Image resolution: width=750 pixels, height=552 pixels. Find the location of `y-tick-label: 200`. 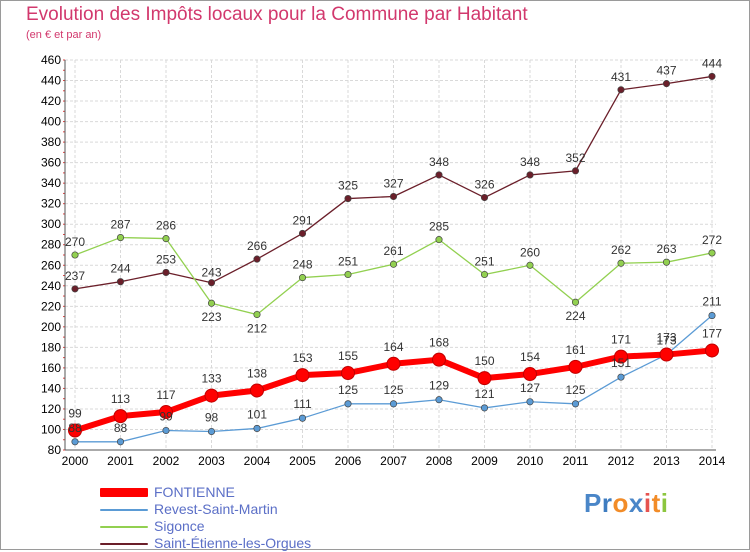

y-tick-label: 200 is located at coordinates (51, 327).